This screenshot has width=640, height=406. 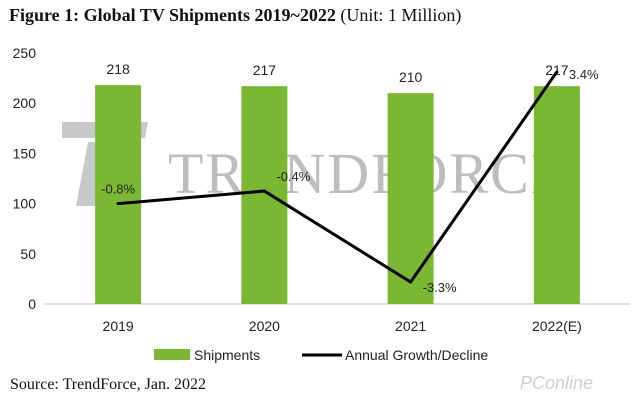 What do you see at coordinates (118, 69) in the screenshot?
I see `bar-value-label: 218` at bounding box center [118, 69].